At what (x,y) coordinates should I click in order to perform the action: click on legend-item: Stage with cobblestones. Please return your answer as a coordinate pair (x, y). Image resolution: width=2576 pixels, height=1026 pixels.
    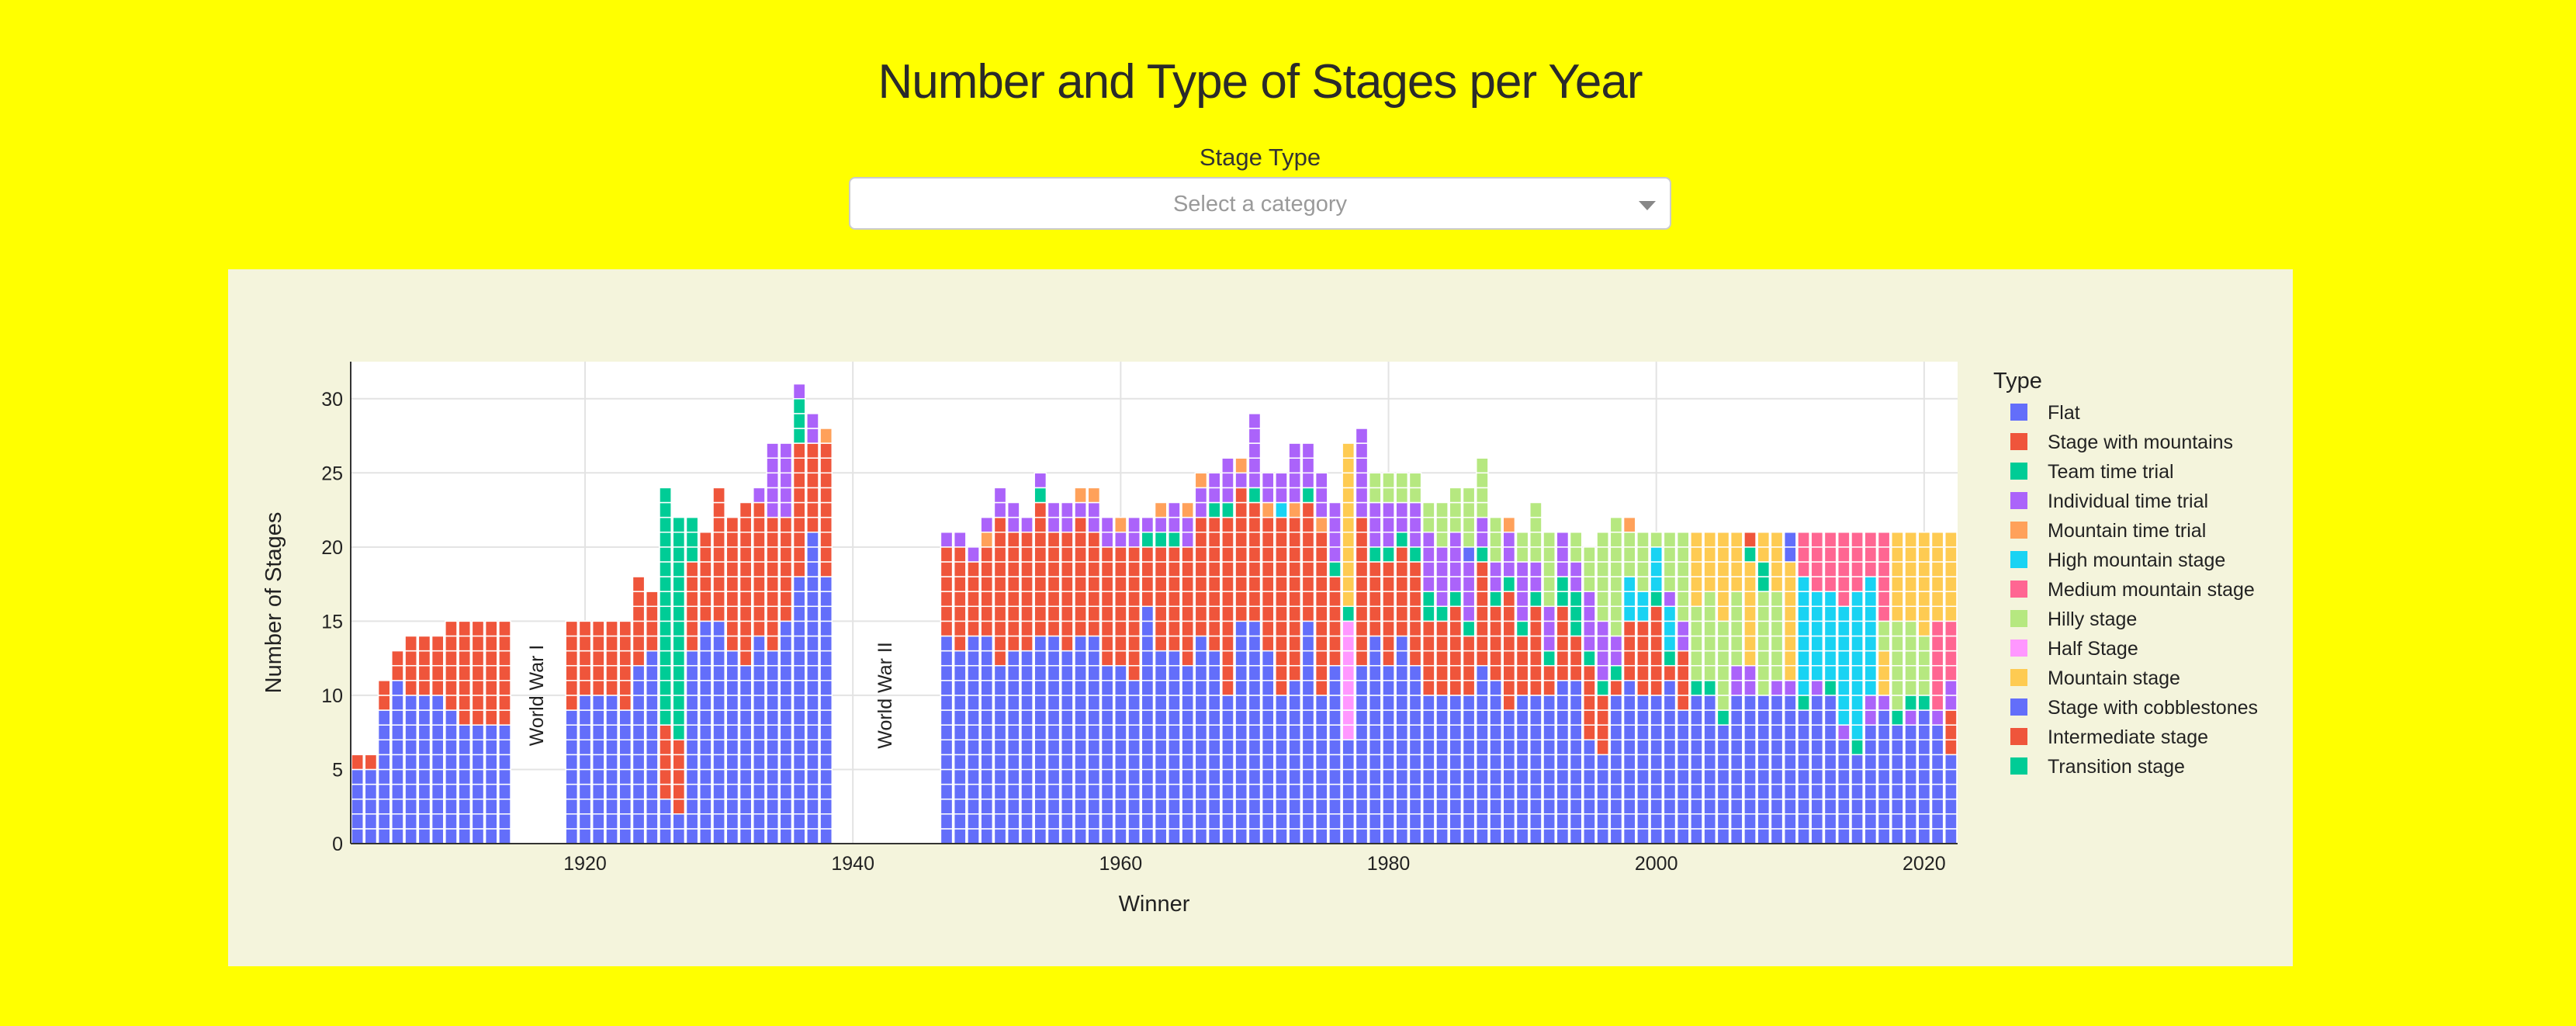
    Looking at the image, I should click on (2153, 708).